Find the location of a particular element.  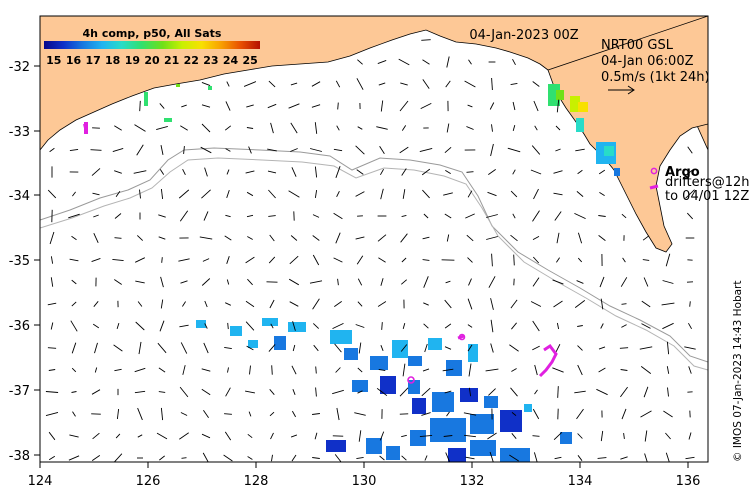

lat-tick-label: -35 is located at coordinates (19, 261).